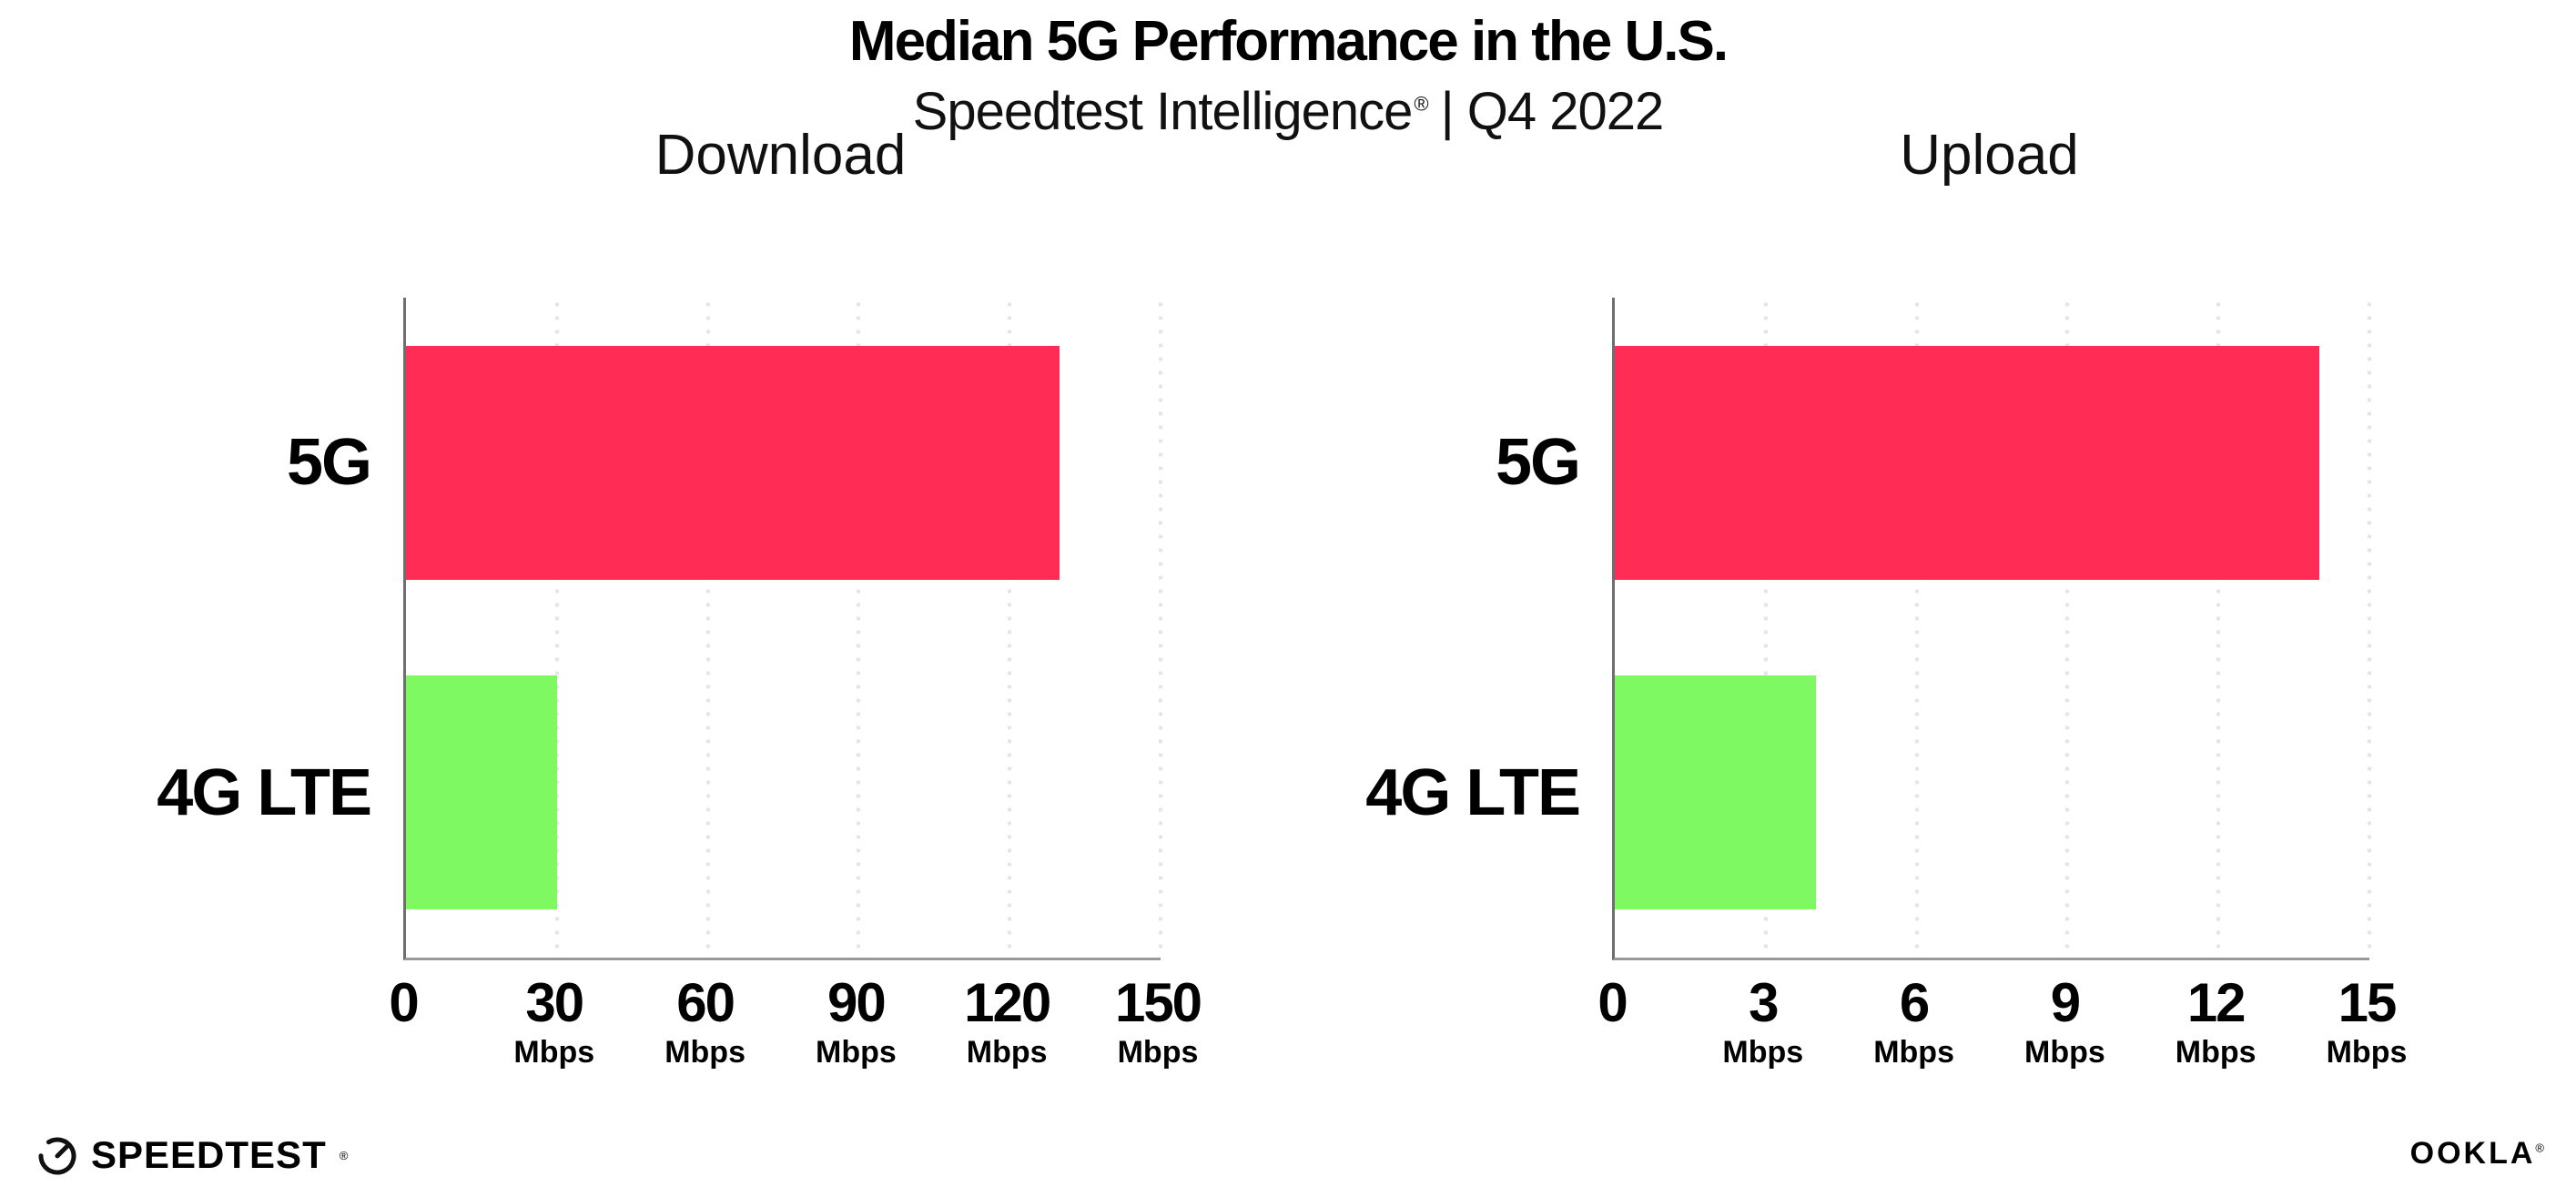 This screenshot has width=2576, height=1197. Describe the element at coordinates (1158, 1002) in the screenshot. I see `x-tick-value: 150` at that location.